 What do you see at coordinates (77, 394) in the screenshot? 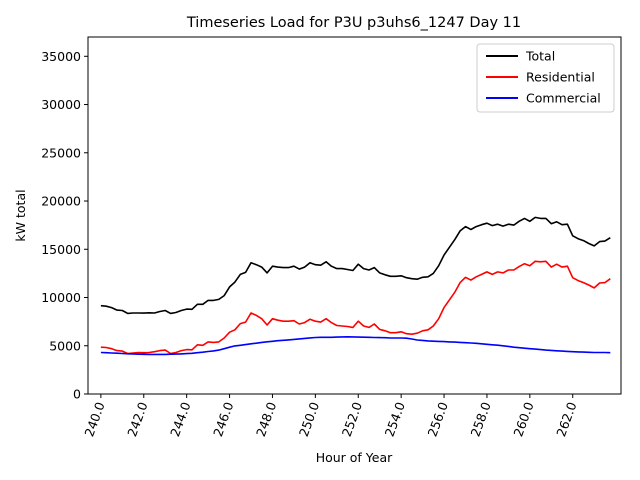
I see `y-tick-label: 0` at bounding box center [77, 394].